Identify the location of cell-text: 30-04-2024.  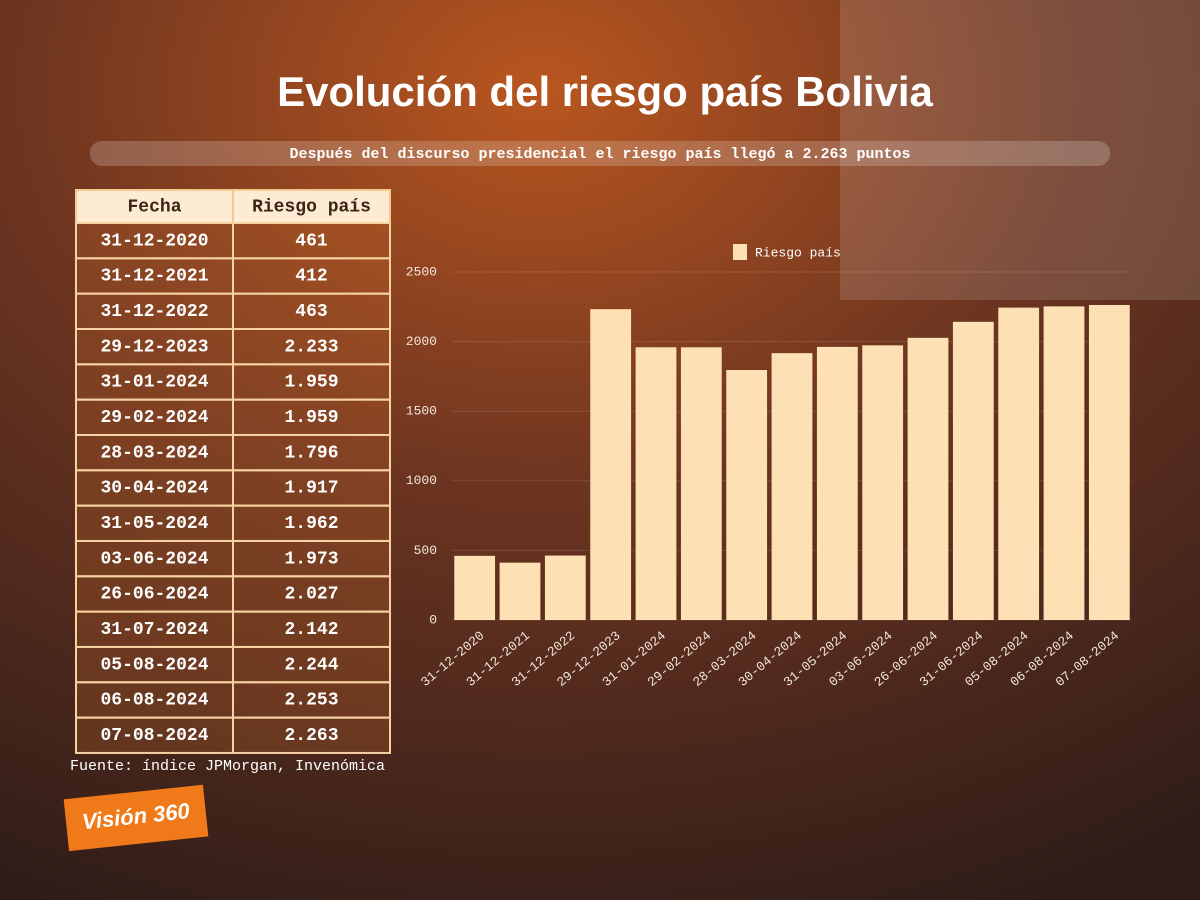
(154, 489).